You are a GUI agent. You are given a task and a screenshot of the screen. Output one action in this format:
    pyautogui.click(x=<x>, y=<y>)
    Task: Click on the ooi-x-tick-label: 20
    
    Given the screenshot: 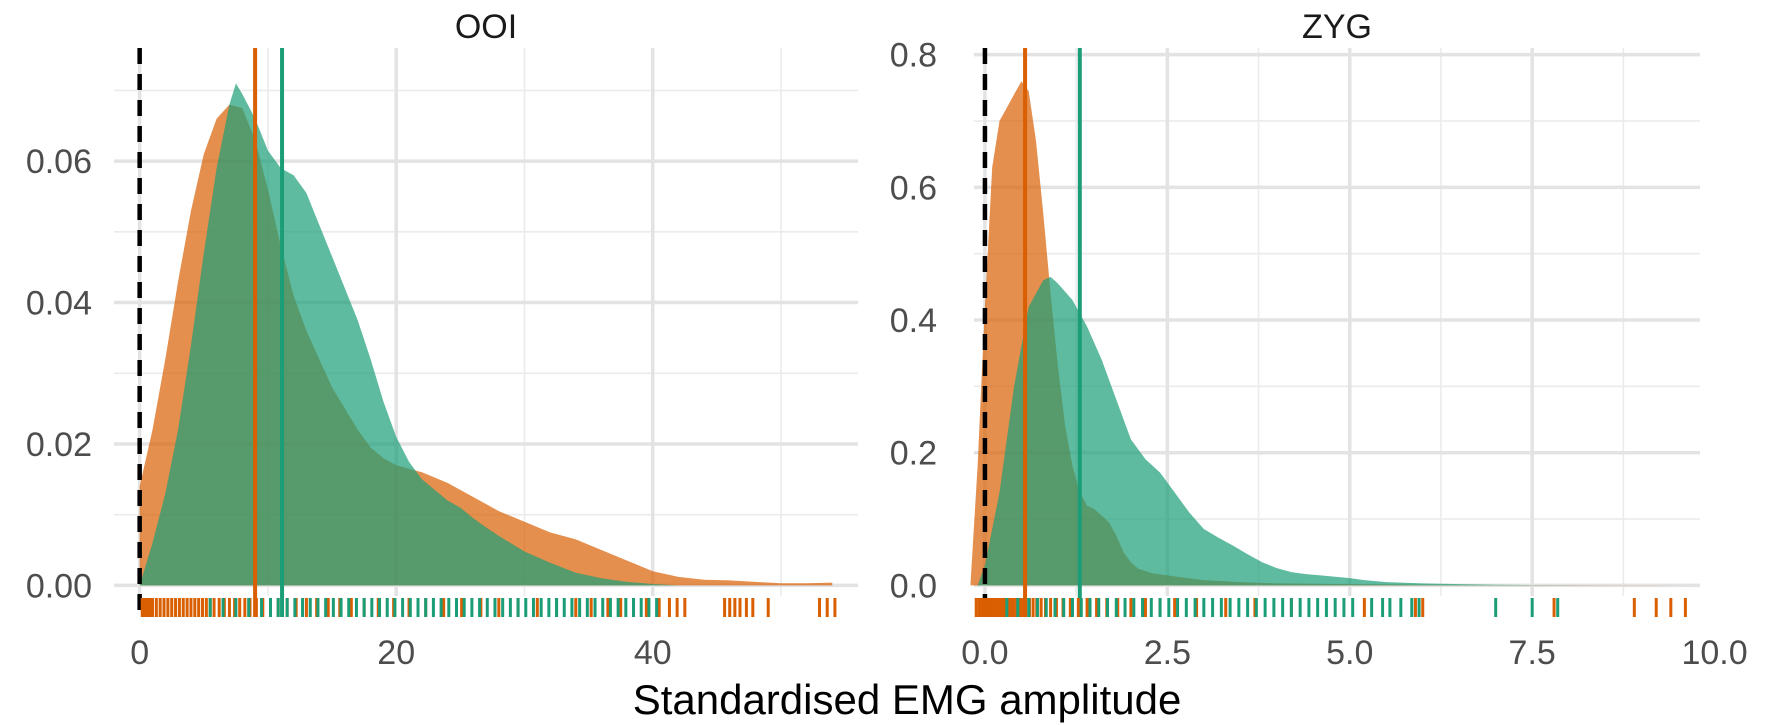 What is the action you would take?
    pyautogui.click(x=396, y=653)
    